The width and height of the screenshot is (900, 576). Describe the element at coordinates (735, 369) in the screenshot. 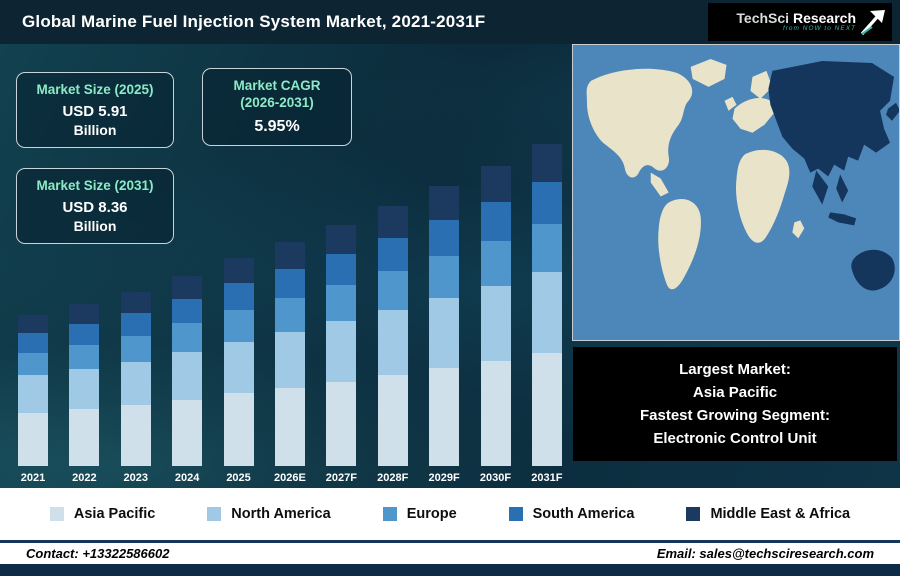

I see `largest-market-label: Largest Market:` at that location.